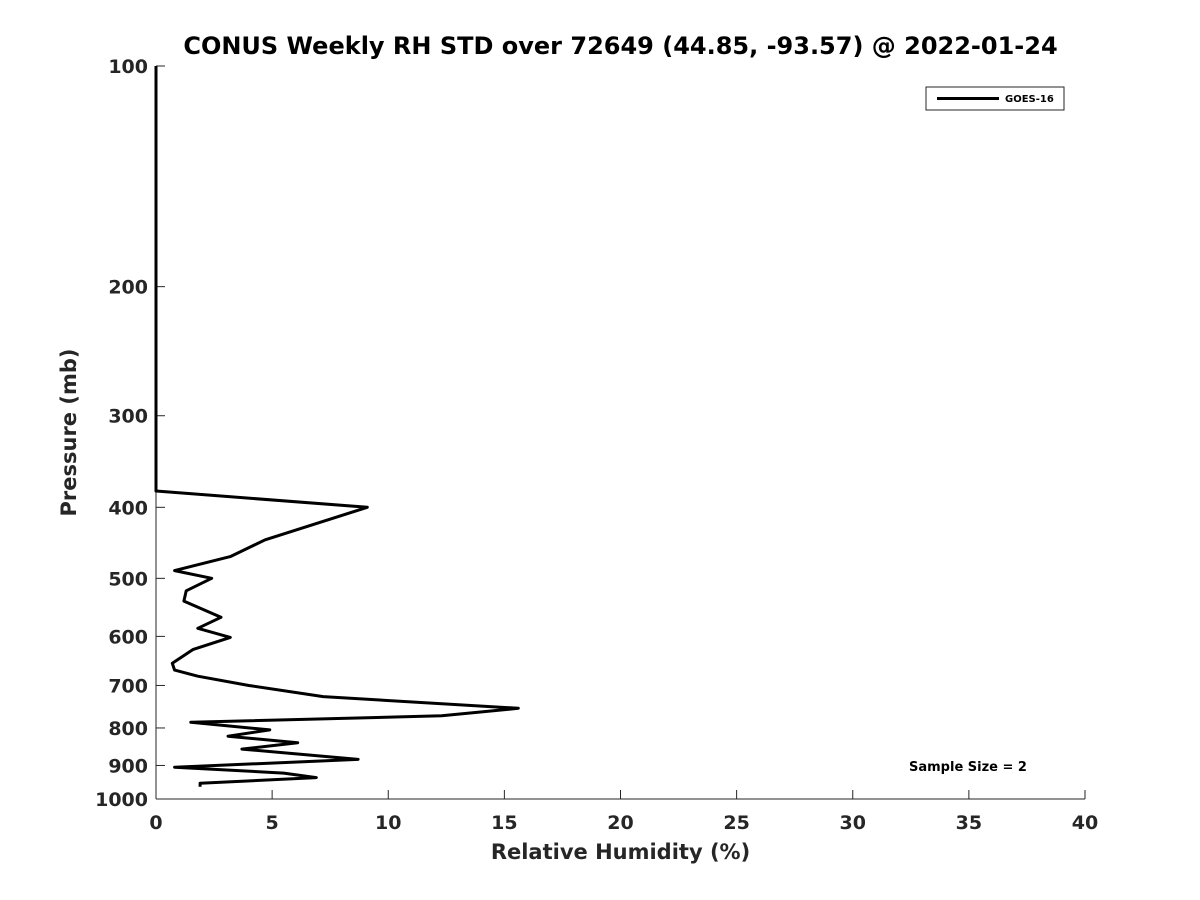  I want to click on x-tick-label: 35, so click(969, 823).